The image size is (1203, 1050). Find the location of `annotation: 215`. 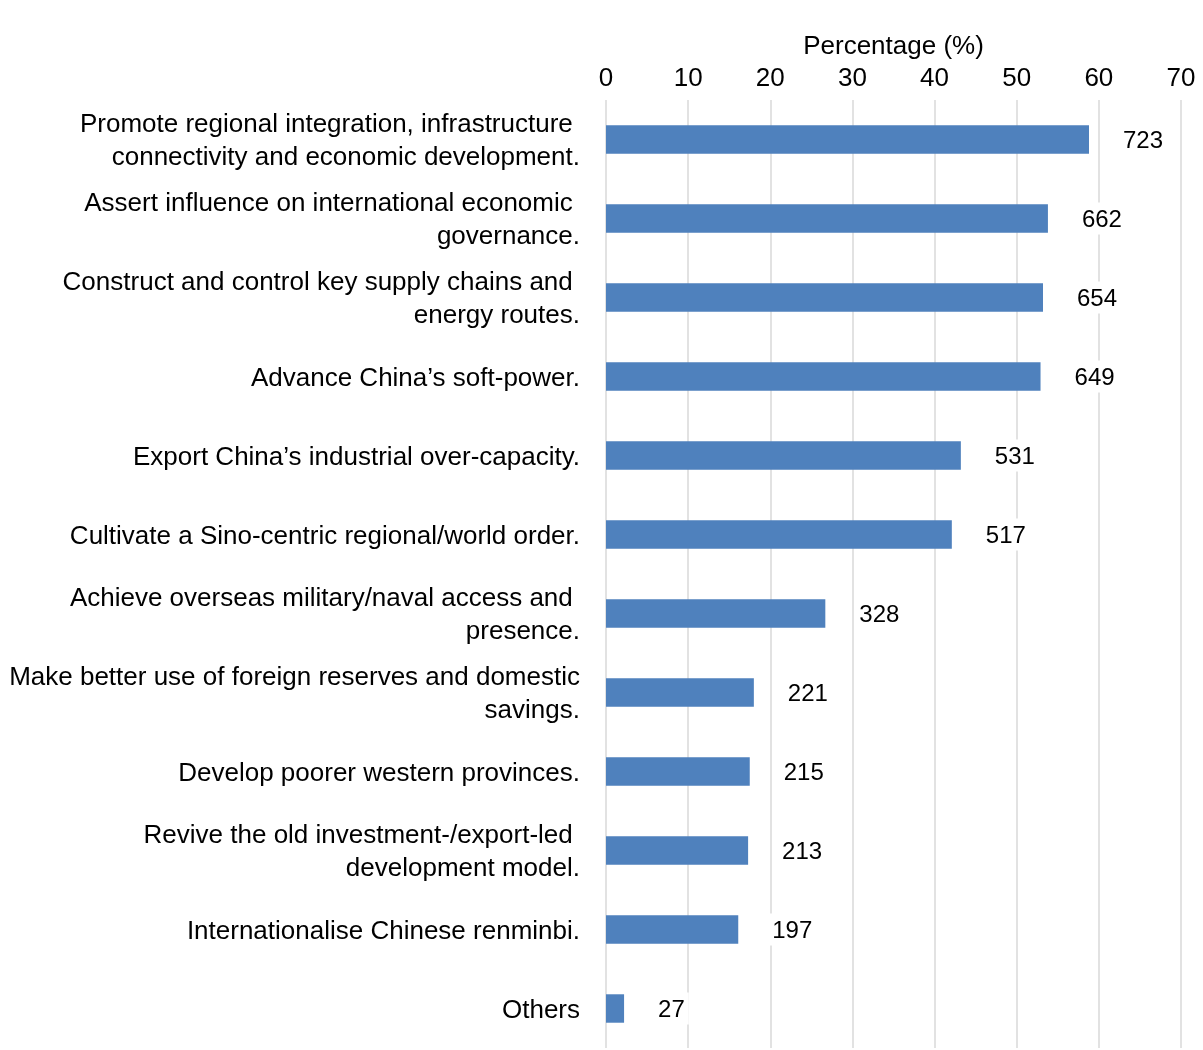

annotation: 215 is located at coordinates (803, 771).